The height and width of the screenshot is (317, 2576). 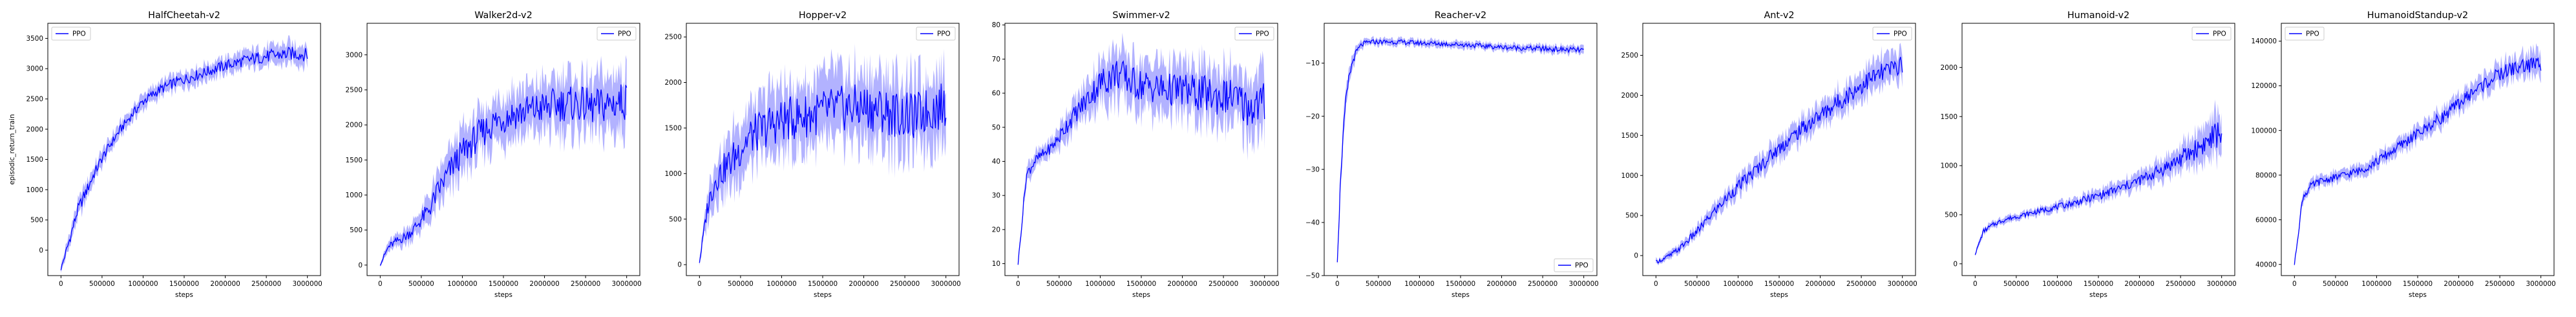 I want to click on y-tick-label: 60, so click(x=996, y=94).